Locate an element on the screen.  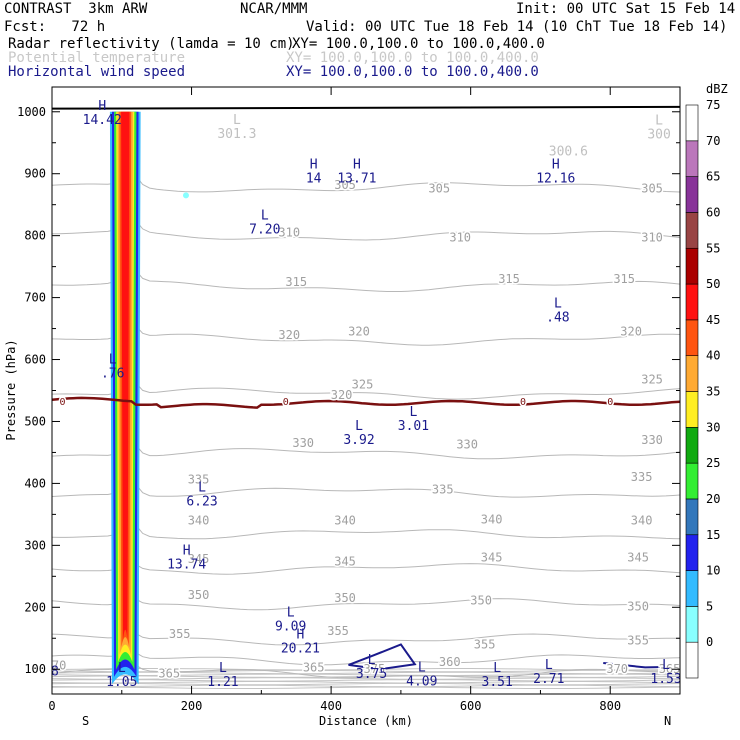
y-axis-label: Pressure (hPa) is located at coordinates (11, 389).